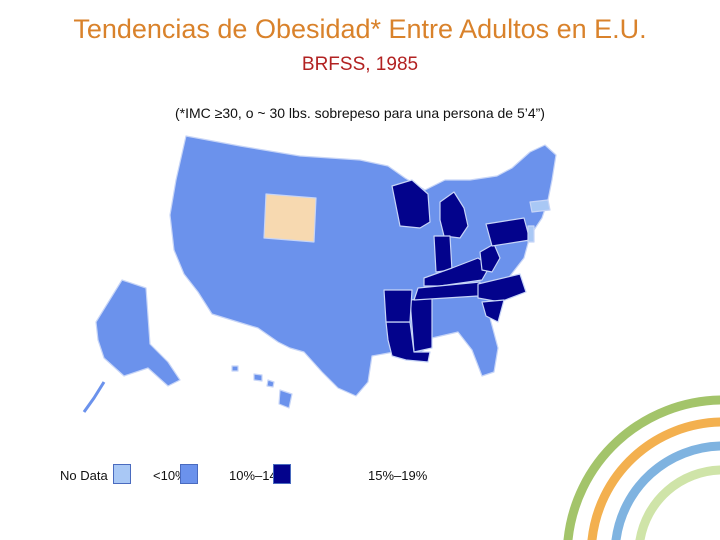  Describe the element at coordinates (360, 64) in the screenshot. I see `map-subtitle: BRFSS, 1985` at that location.